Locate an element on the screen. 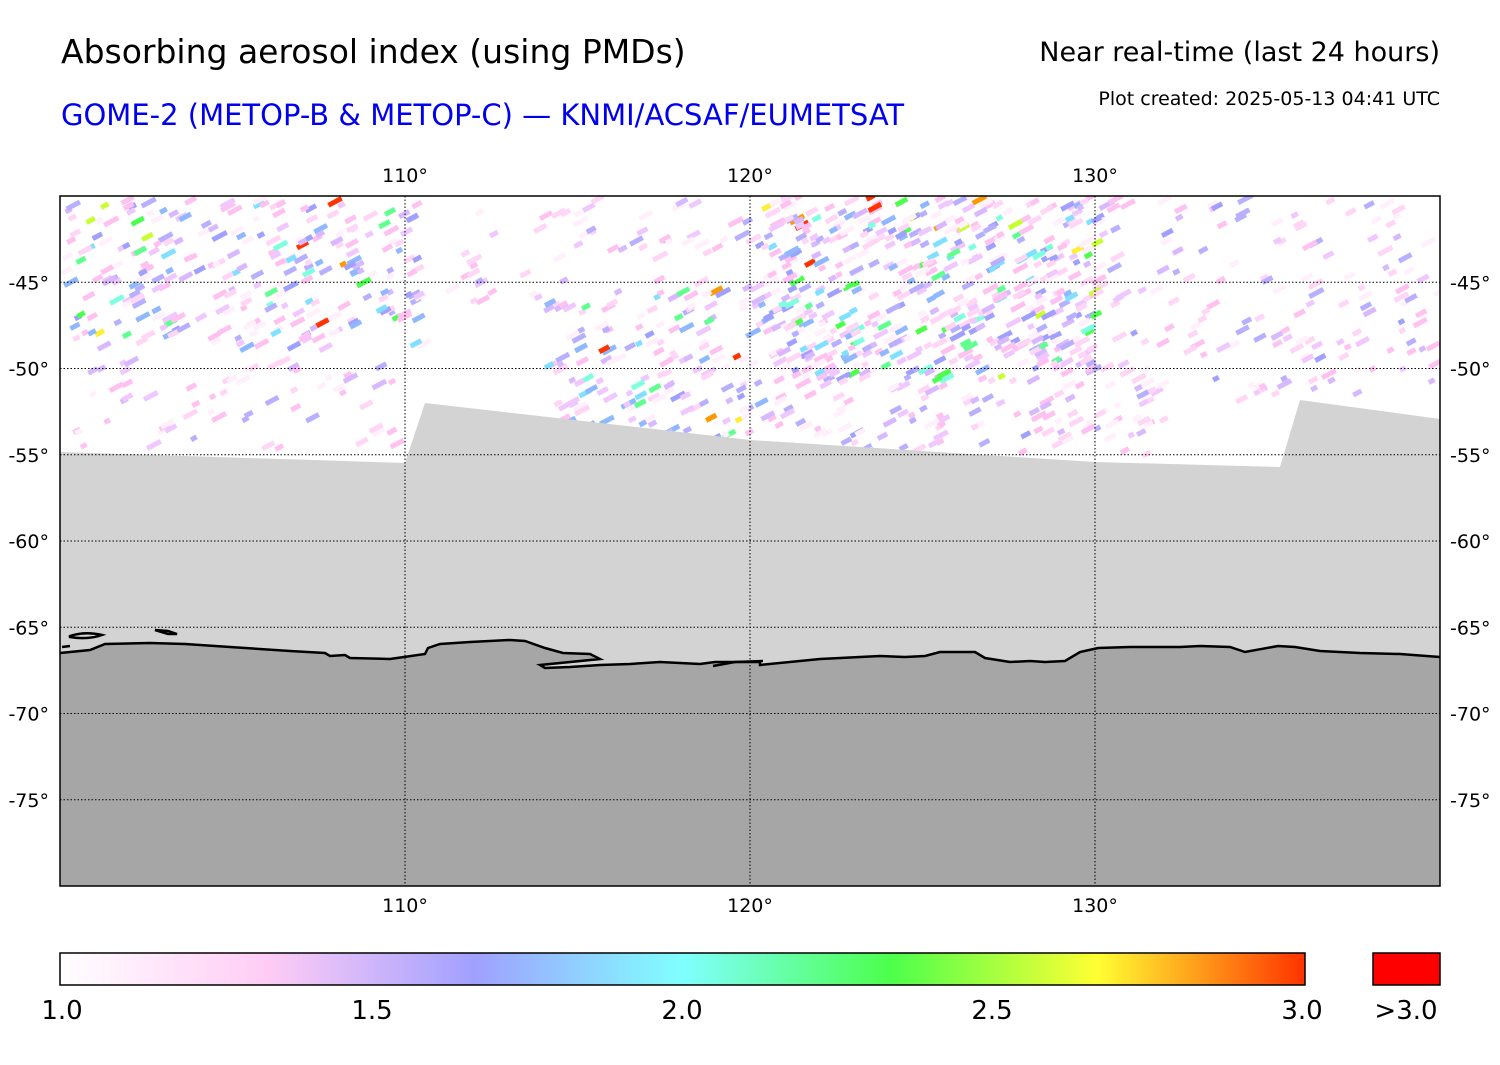 The height and width of the screenshot is (1065, 1500). latitude-tick-label-left: -65° is located at coordinates (28, 628).